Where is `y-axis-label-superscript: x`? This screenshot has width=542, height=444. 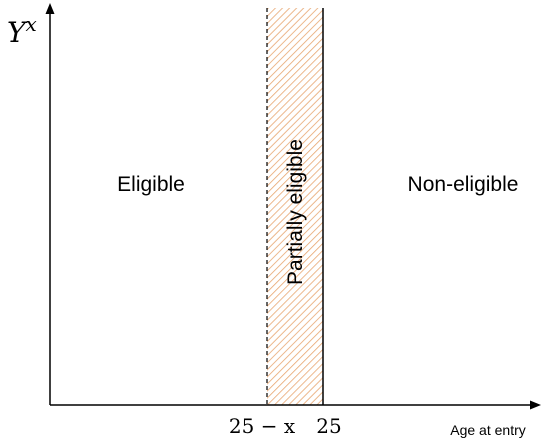
y-axis-label-superscript: x is located at coordinates (30, 24).